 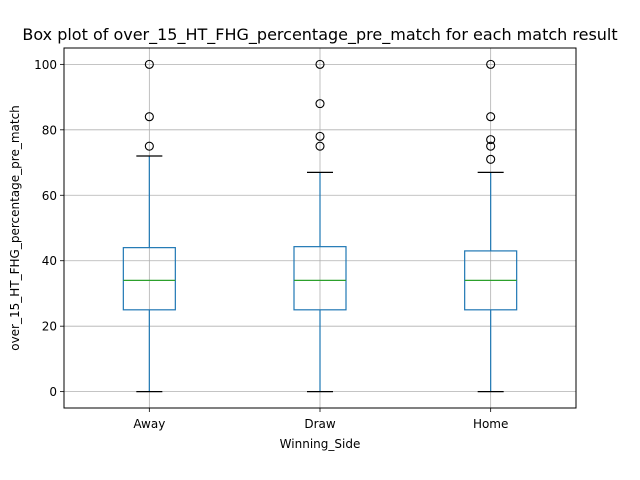 What do you see at coordinates (49, 261) in the screenshot?
I see `y-tick-label: 40` at bounding box center [49, 261].